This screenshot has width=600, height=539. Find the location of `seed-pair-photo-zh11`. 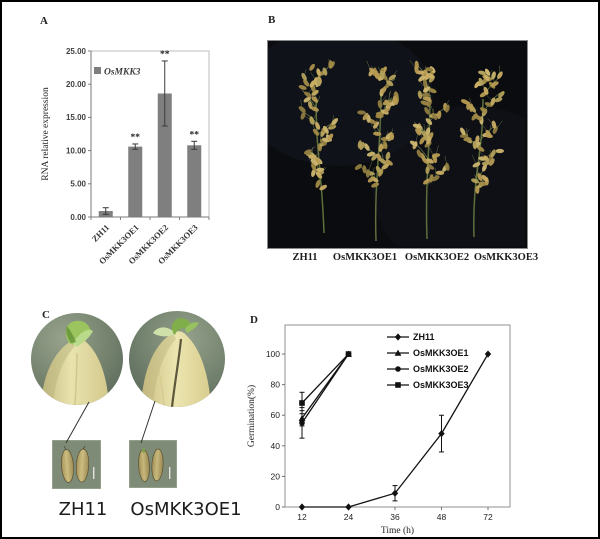

seed-pair-photo-zh11 is located at coordinates (76, 464).